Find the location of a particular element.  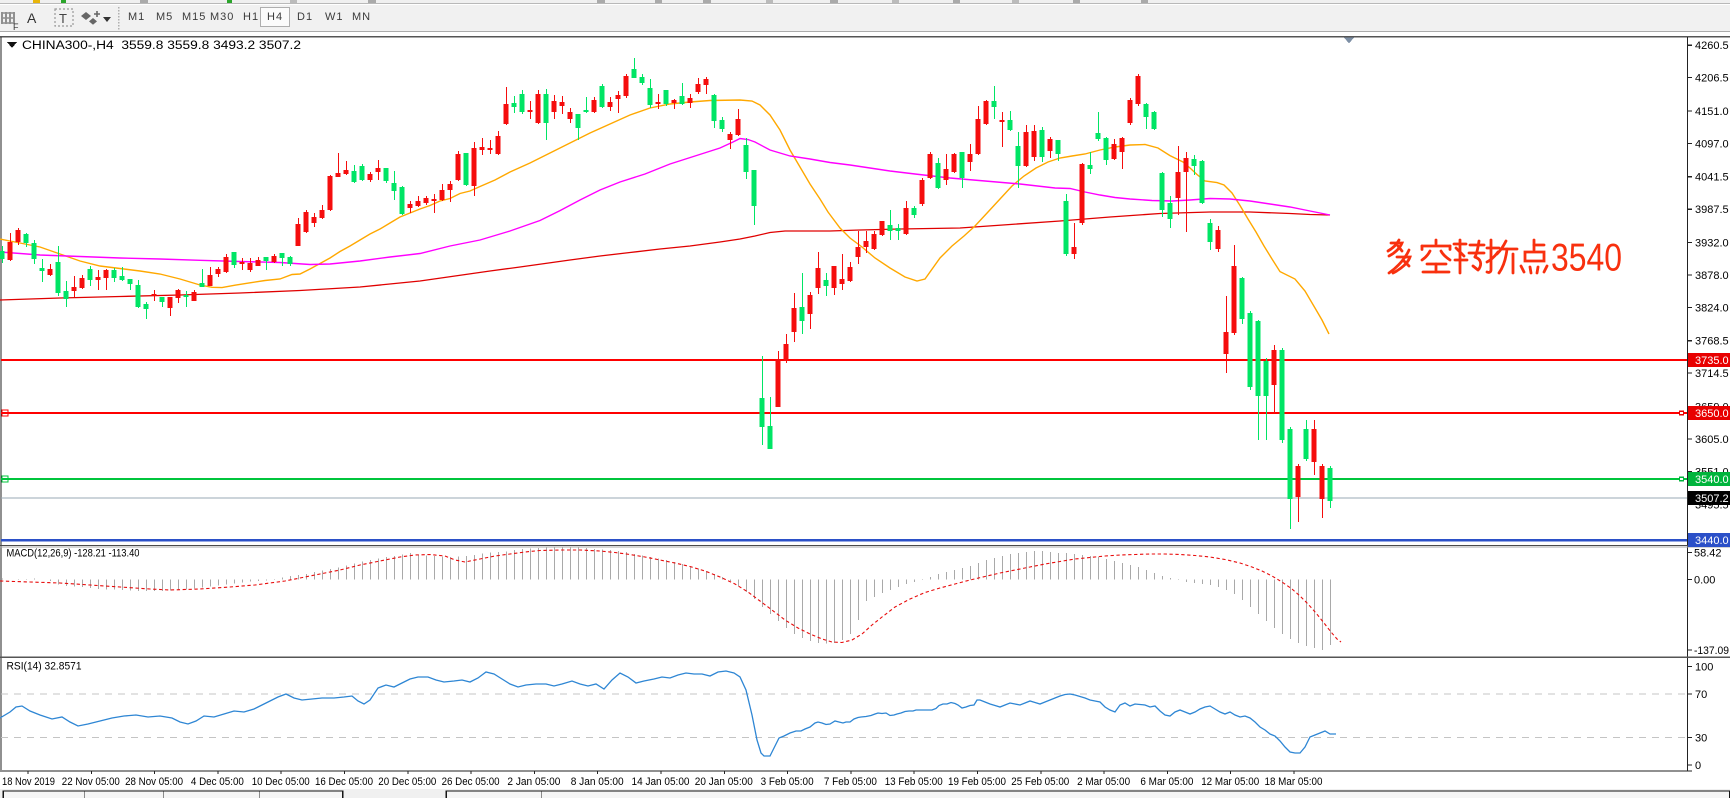

svg-text: 4 Dec 05:00 is located at coordinates (217, 782).